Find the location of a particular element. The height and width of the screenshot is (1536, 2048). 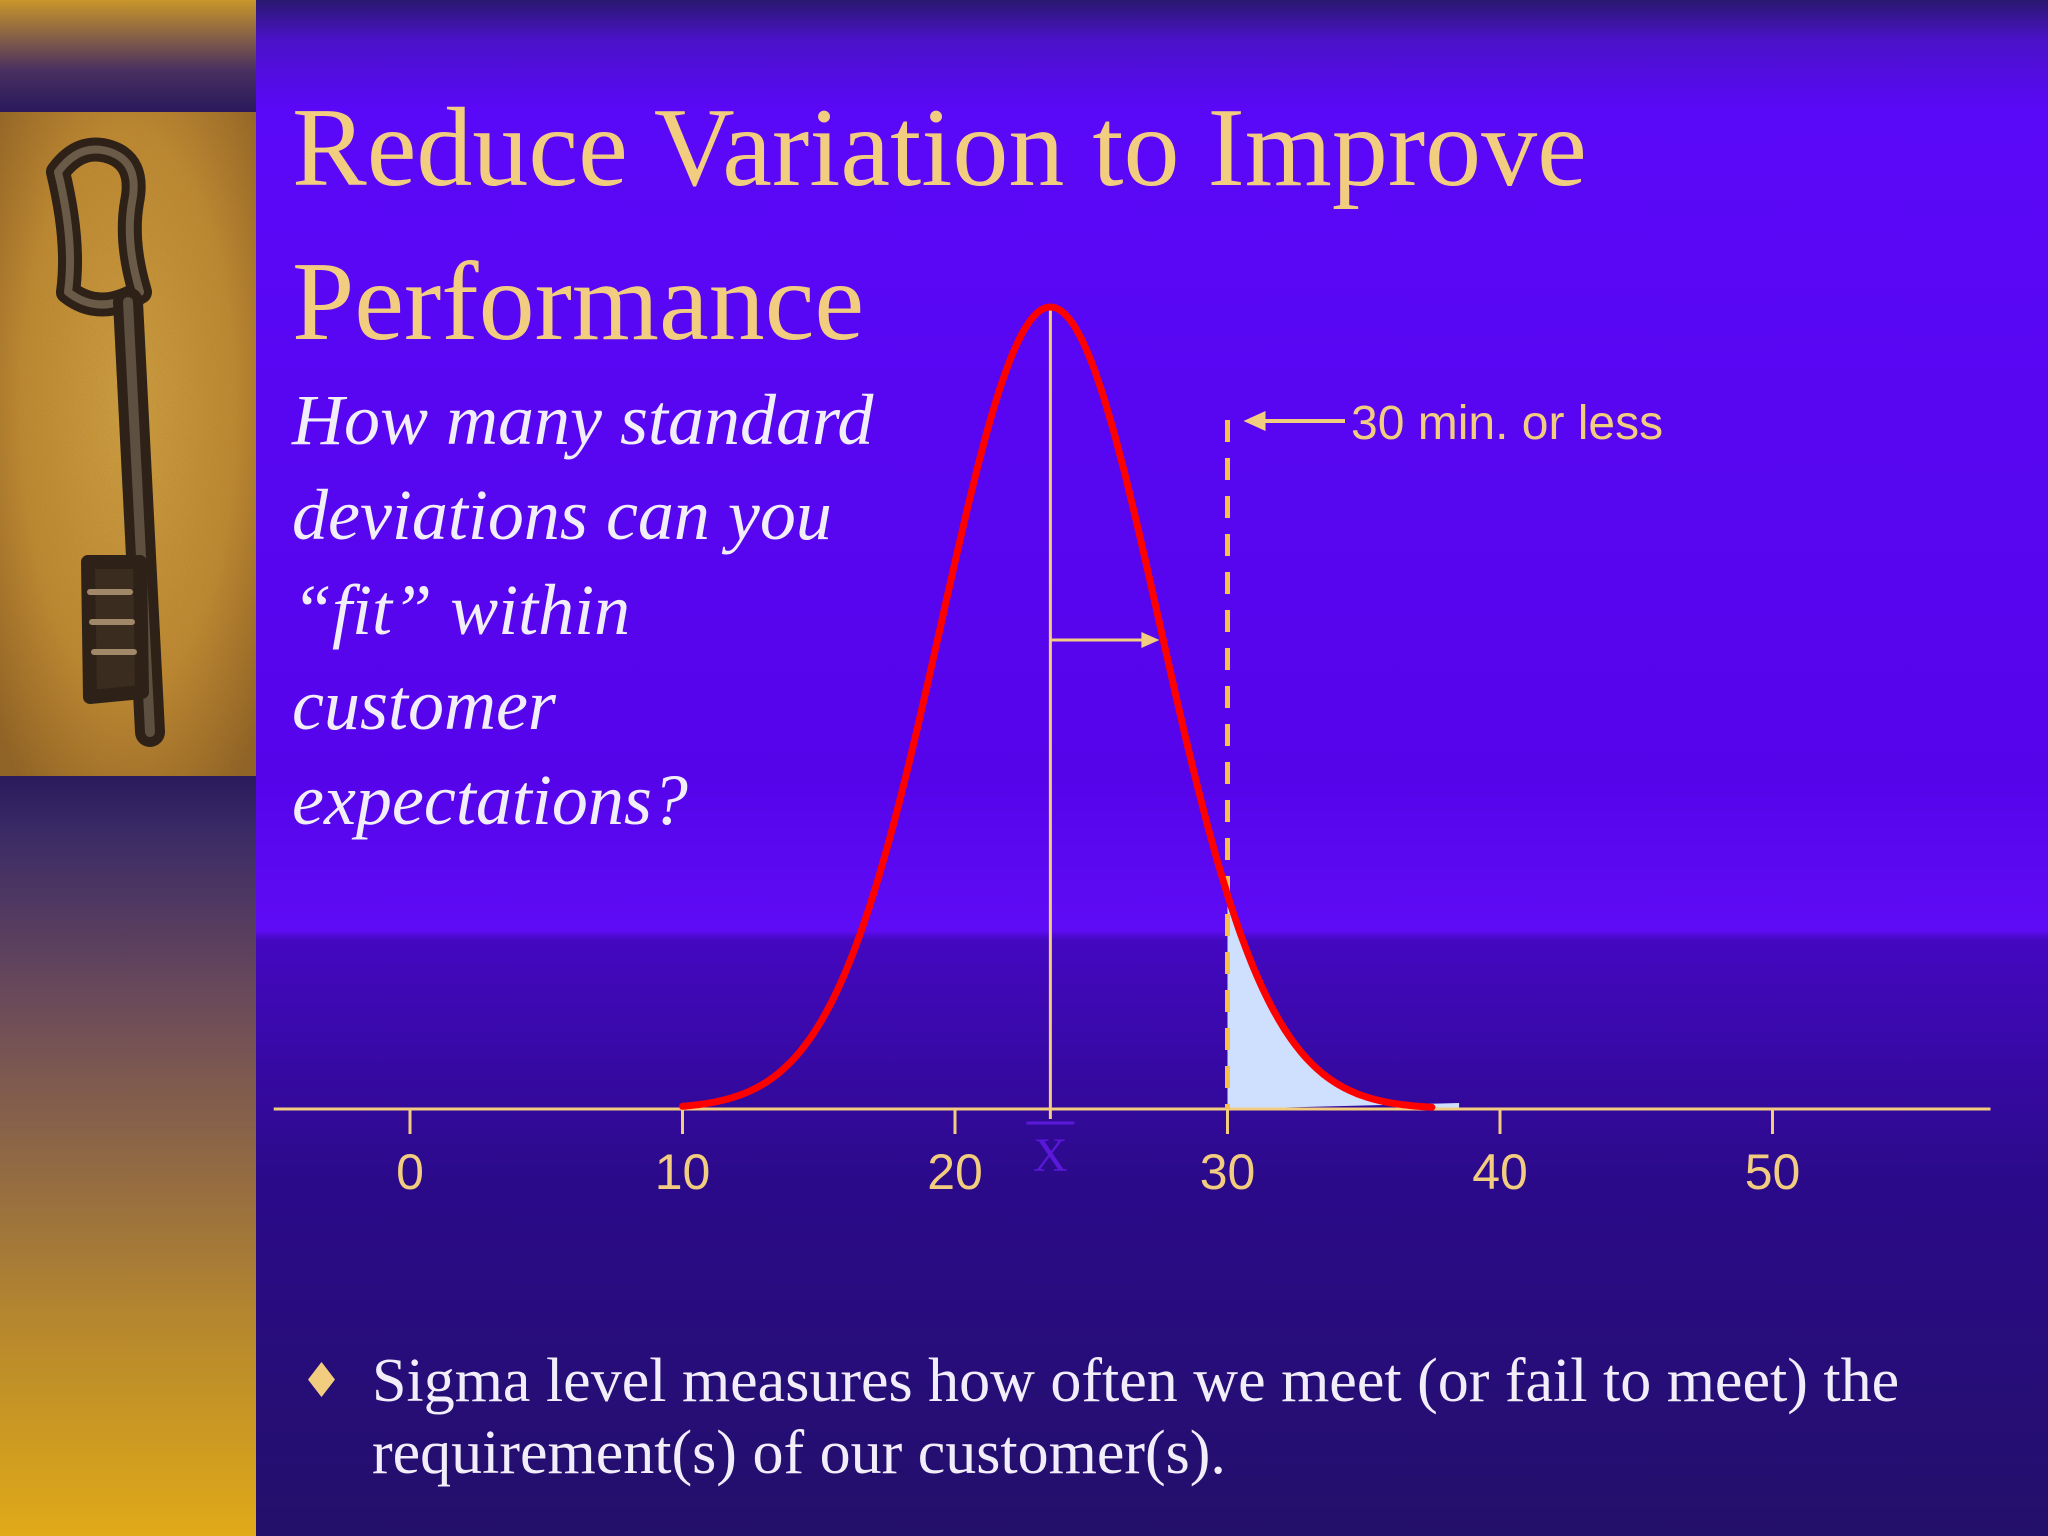

mean-label: X is located at coordinates (1050, 1155).